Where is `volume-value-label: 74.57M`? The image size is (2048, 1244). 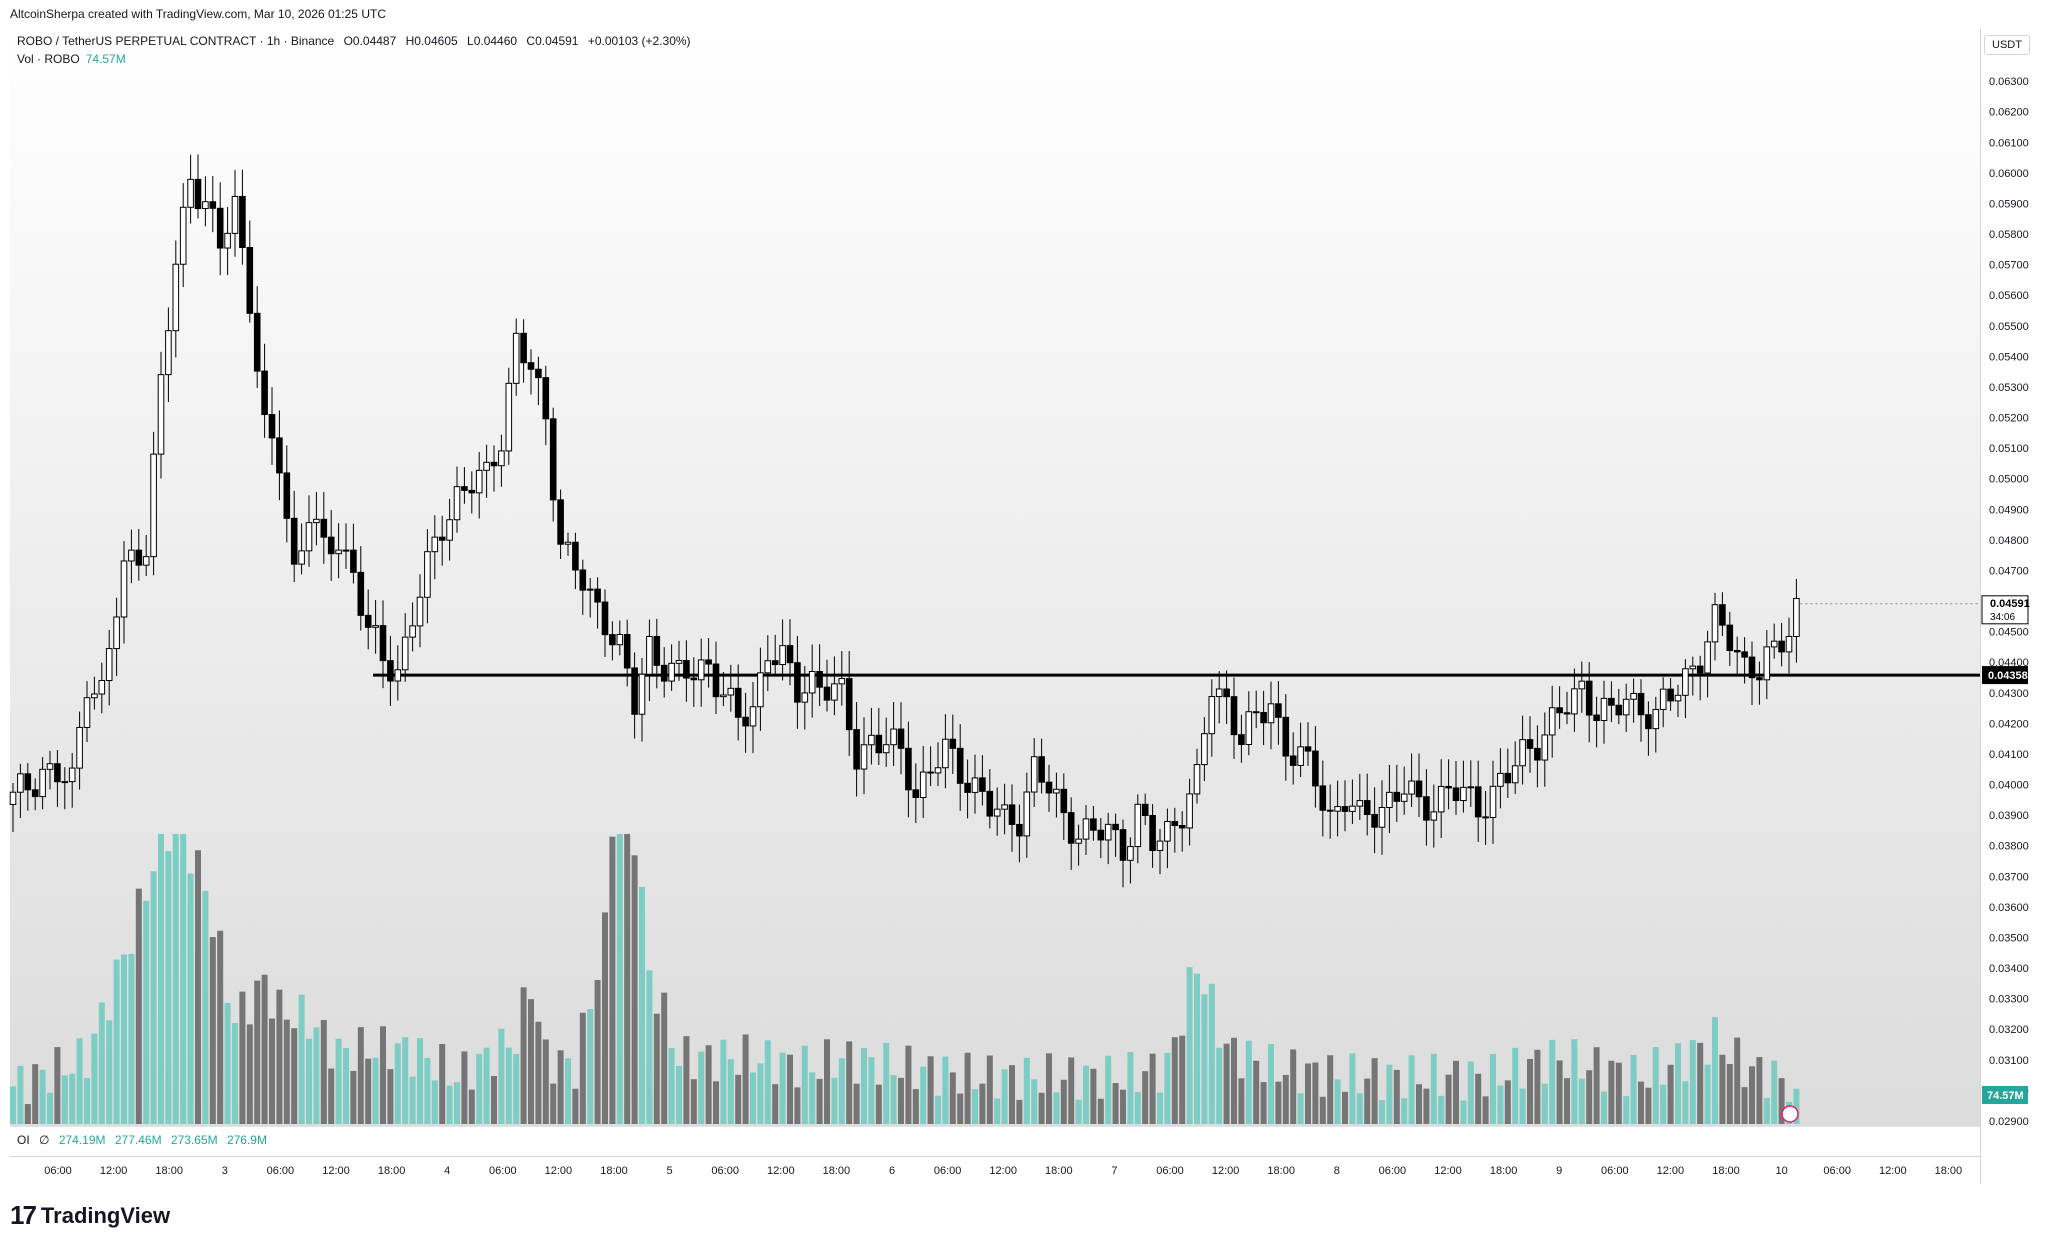
volume-value-label: 74.57M is located at coordinates (2005, 1096).